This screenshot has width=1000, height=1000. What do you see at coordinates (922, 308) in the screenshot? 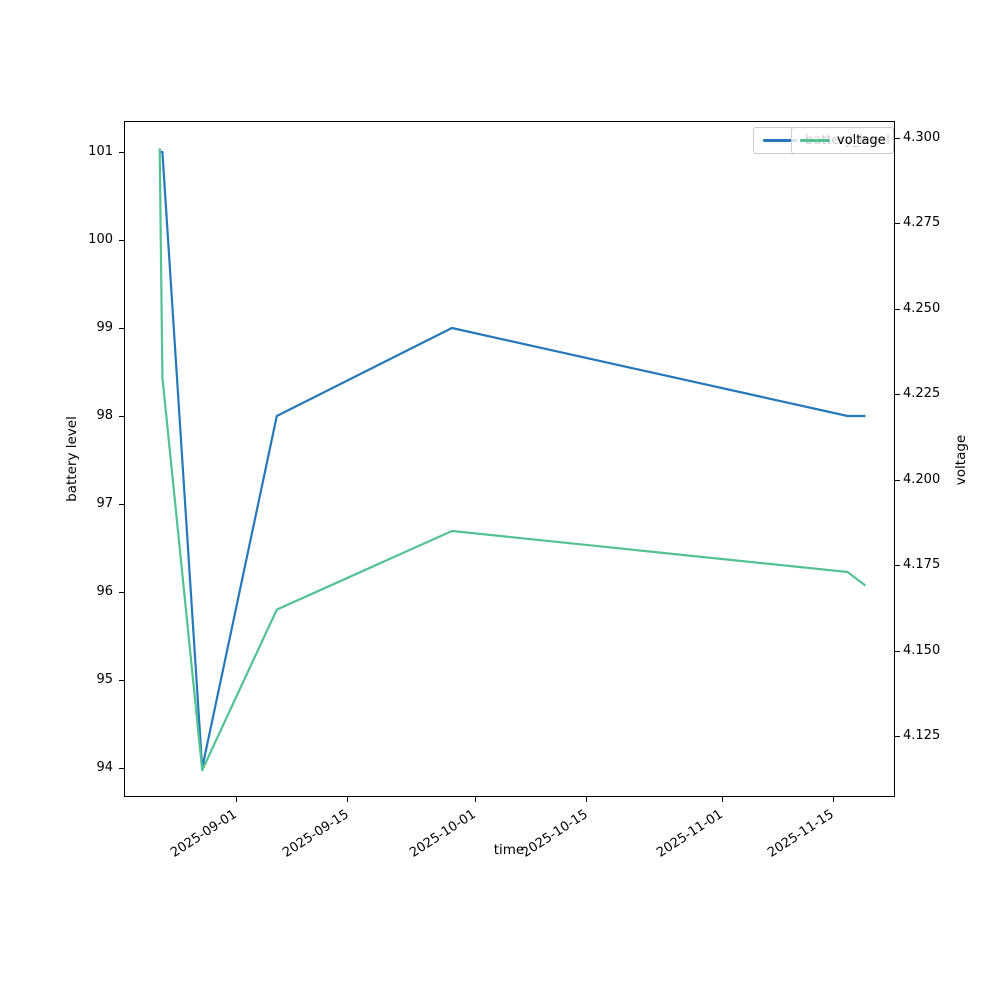
I see `y-tick-label-right: 4.250` at bounding box center [922, 308].